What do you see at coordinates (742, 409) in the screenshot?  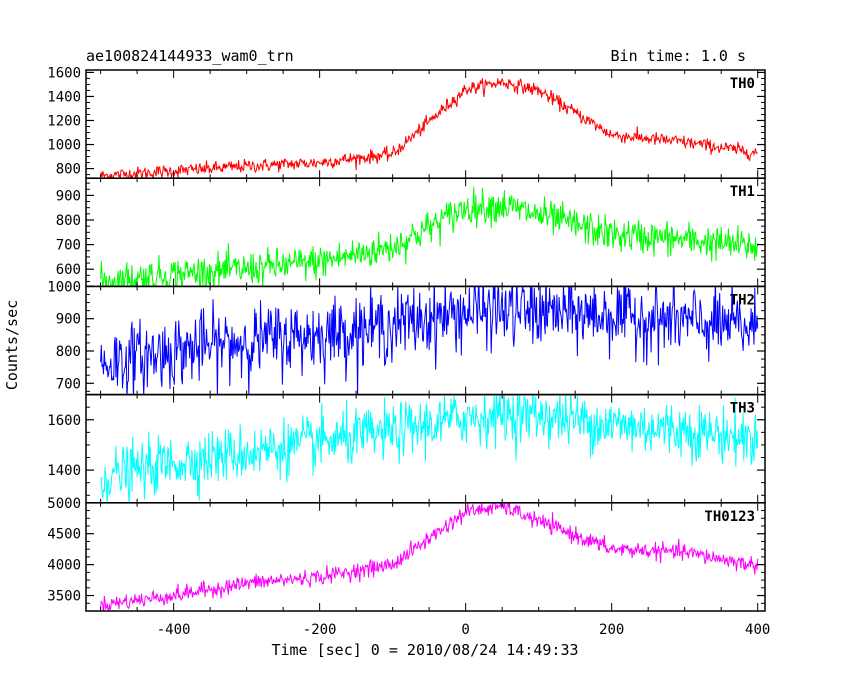 I see `panel-label-th3: TH3` at bounding box center [742, 409].